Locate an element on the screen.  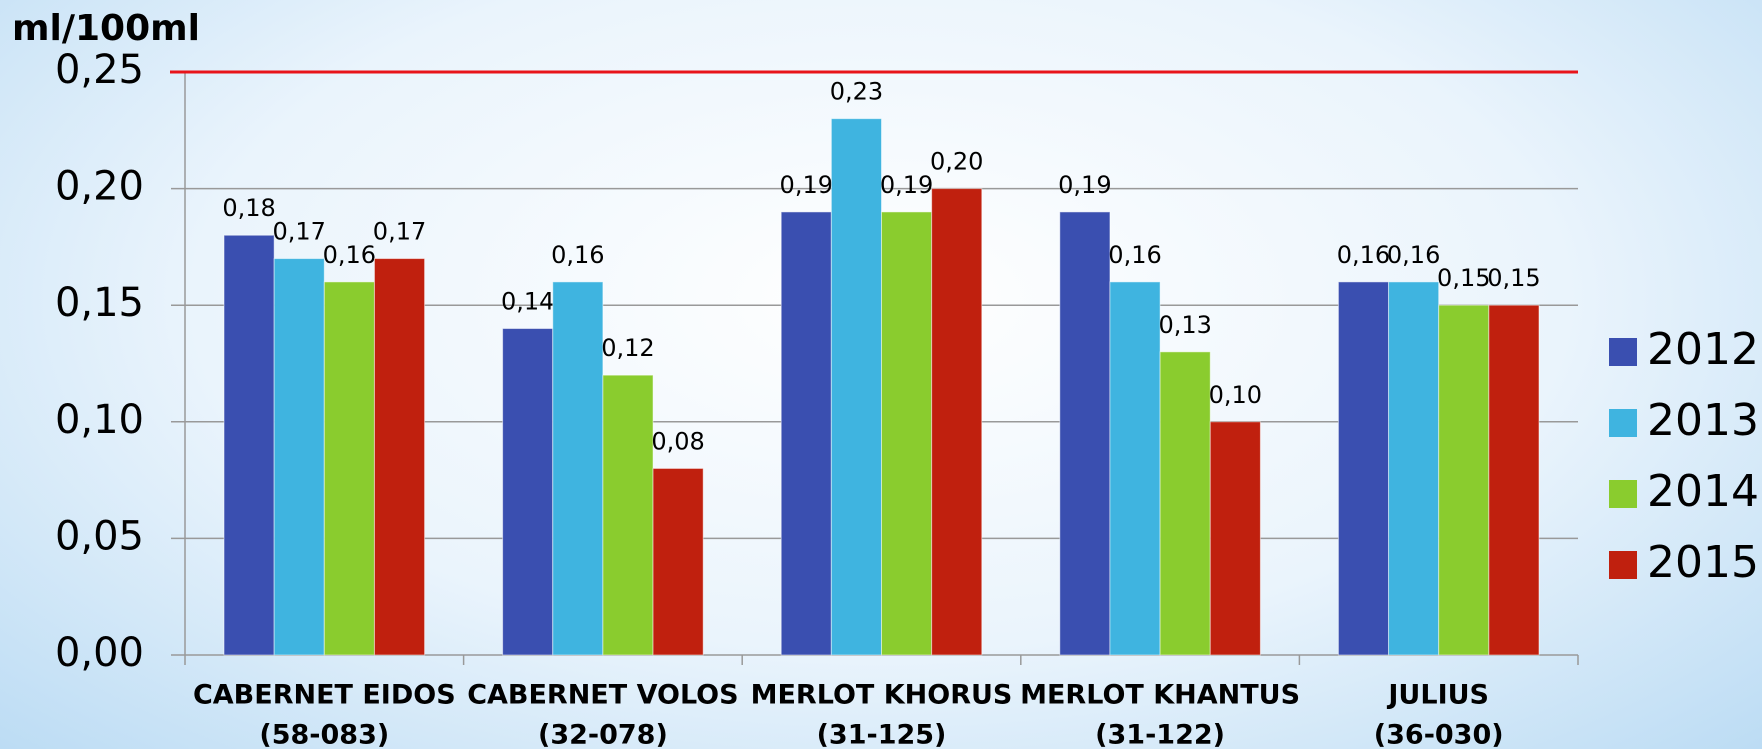
value-label: 0,13 is located at coordinates (1184, 325).